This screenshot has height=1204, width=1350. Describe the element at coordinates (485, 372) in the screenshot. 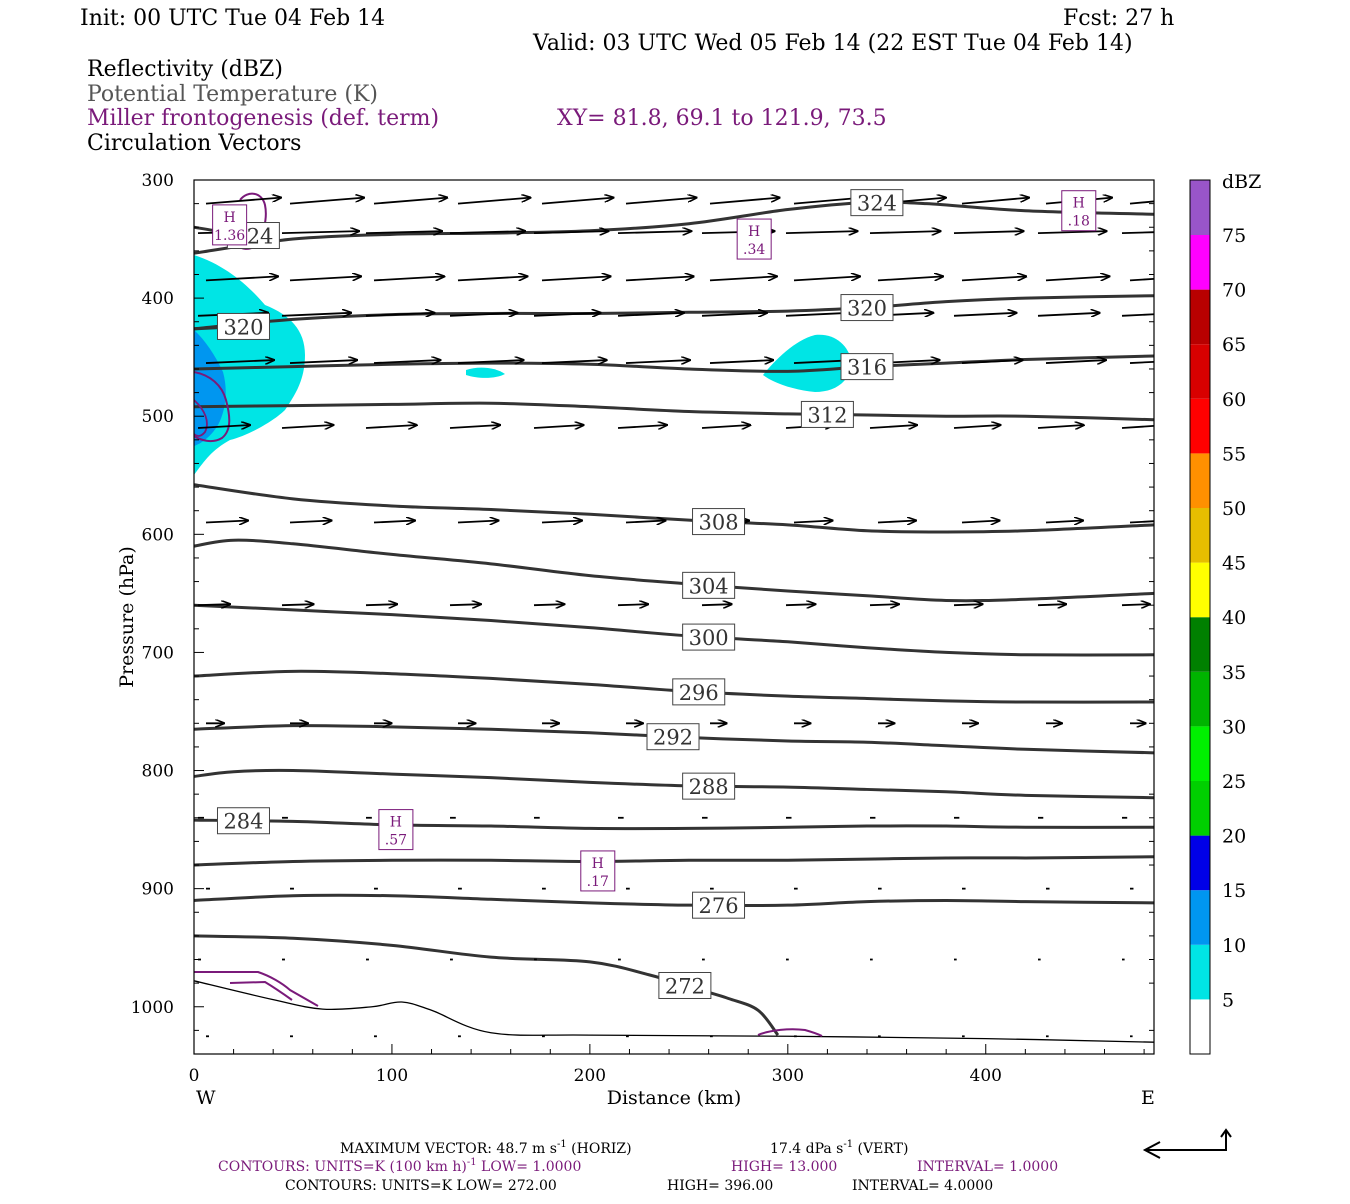

I see `reflectivity-5dbz-small` at that location.